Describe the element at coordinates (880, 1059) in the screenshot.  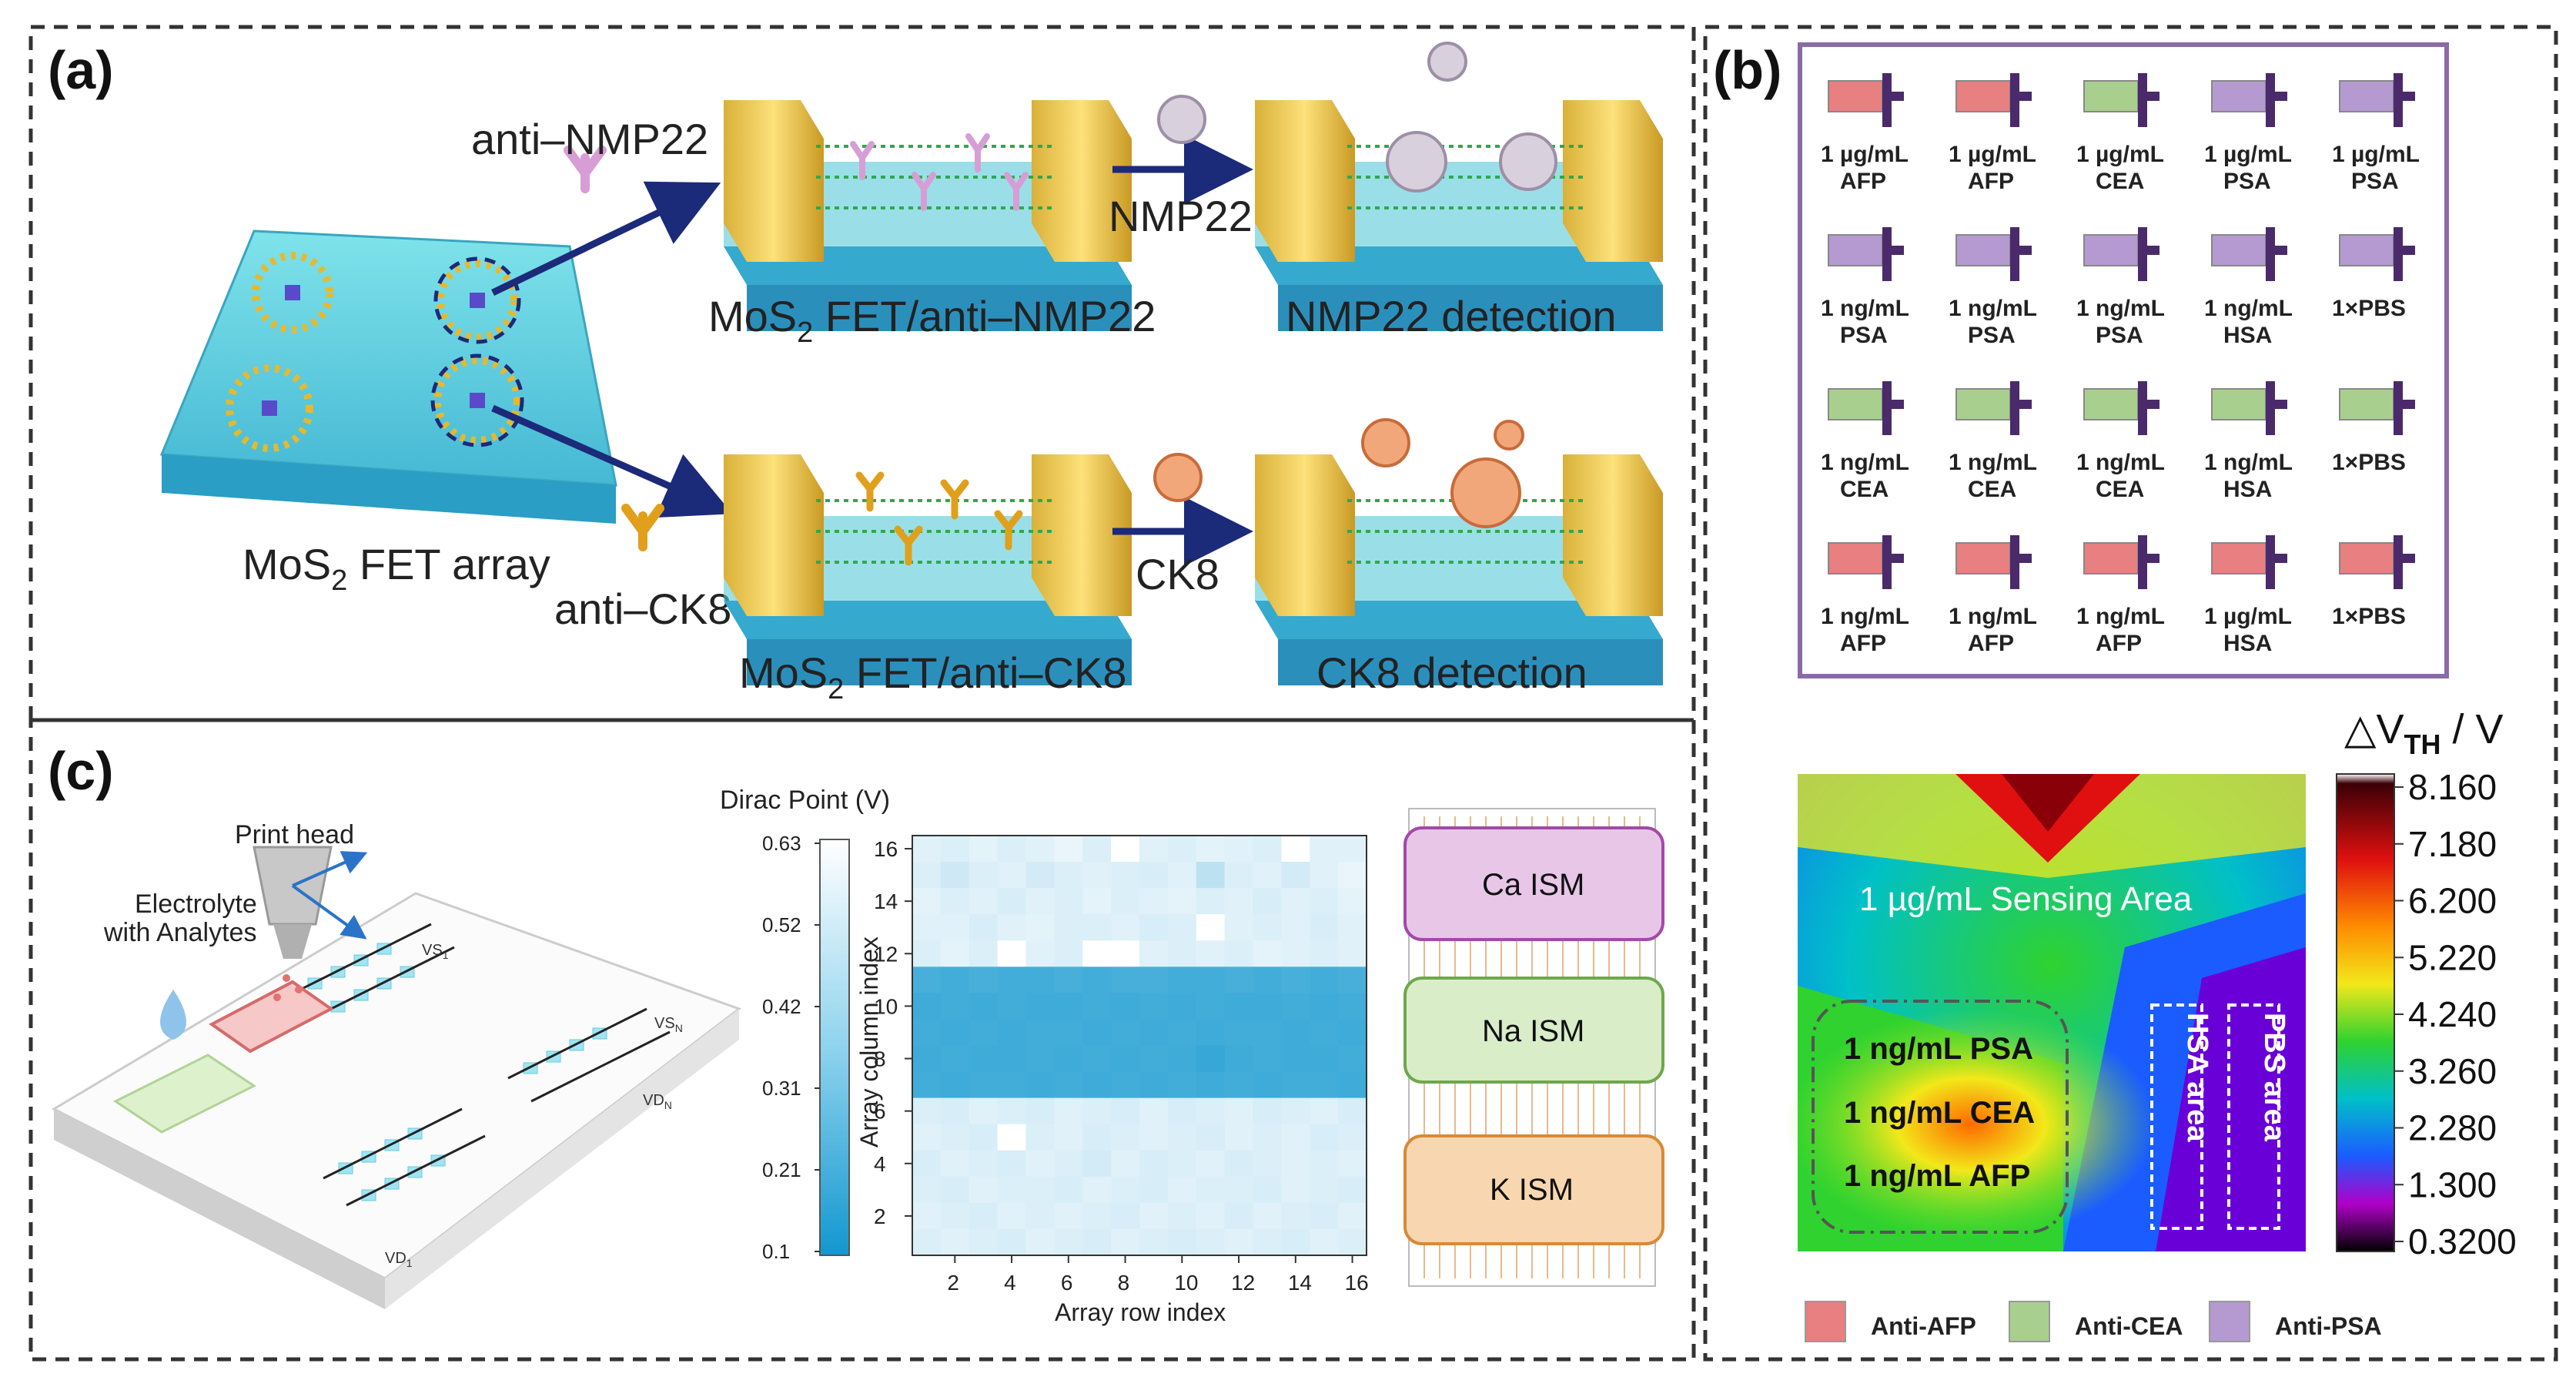
I see `dirac-y-tick-label: 8` at that location.